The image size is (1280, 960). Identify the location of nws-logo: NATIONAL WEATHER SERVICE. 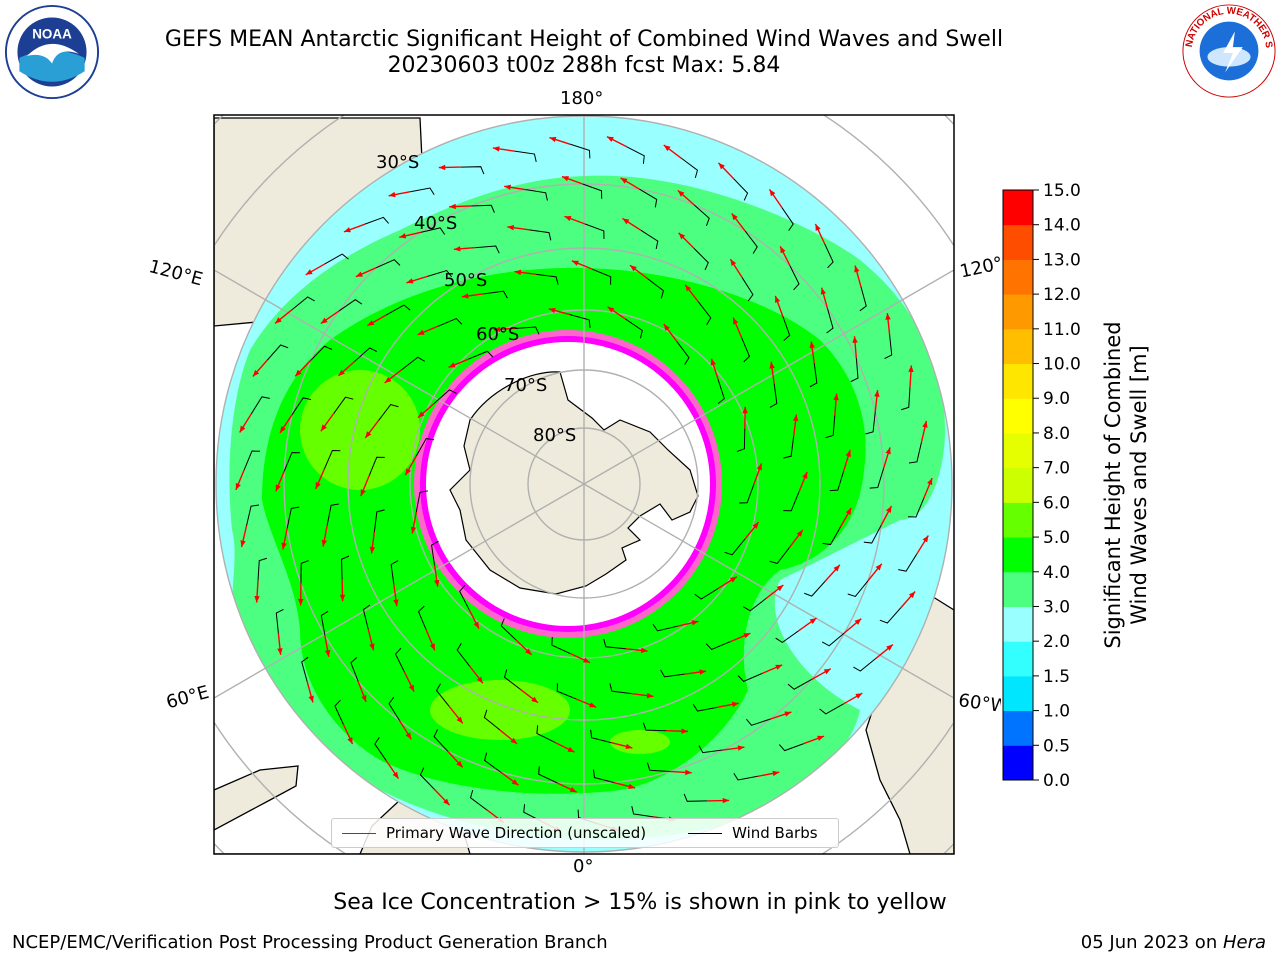
(1228, 50).